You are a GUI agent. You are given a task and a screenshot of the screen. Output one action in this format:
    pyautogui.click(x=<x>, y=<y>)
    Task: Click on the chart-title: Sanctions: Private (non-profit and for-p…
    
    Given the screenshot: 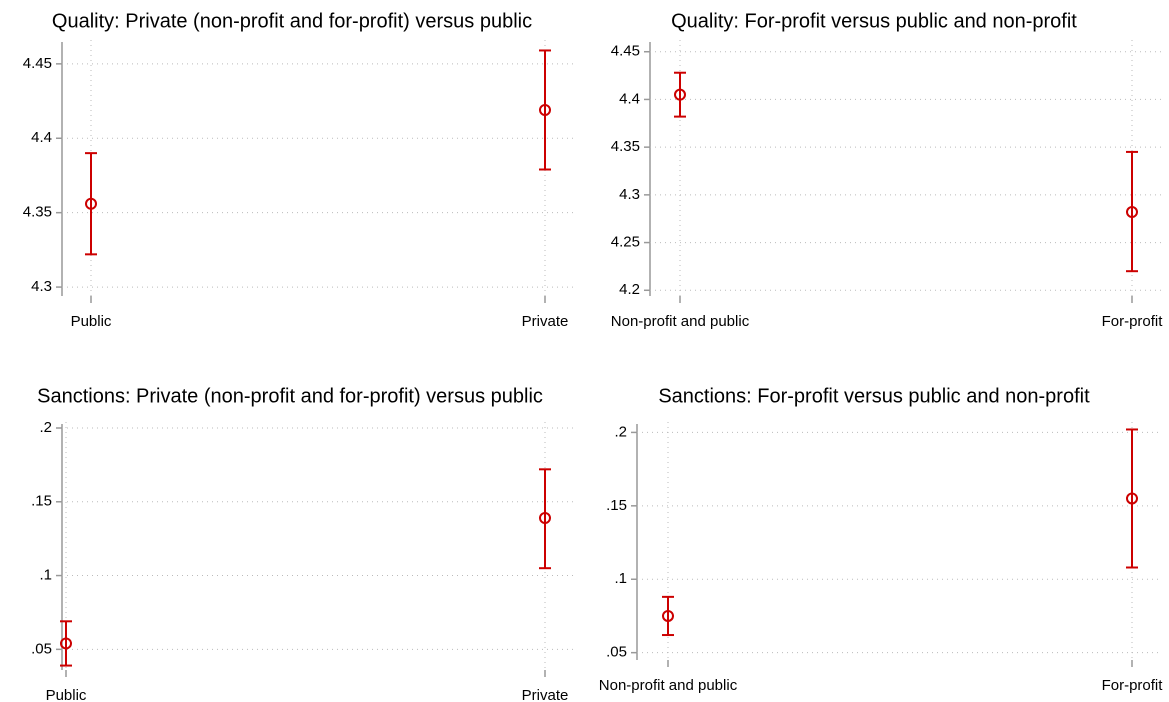 What is the action you would take?
    pyautogui.click(x=290, y=396)
    